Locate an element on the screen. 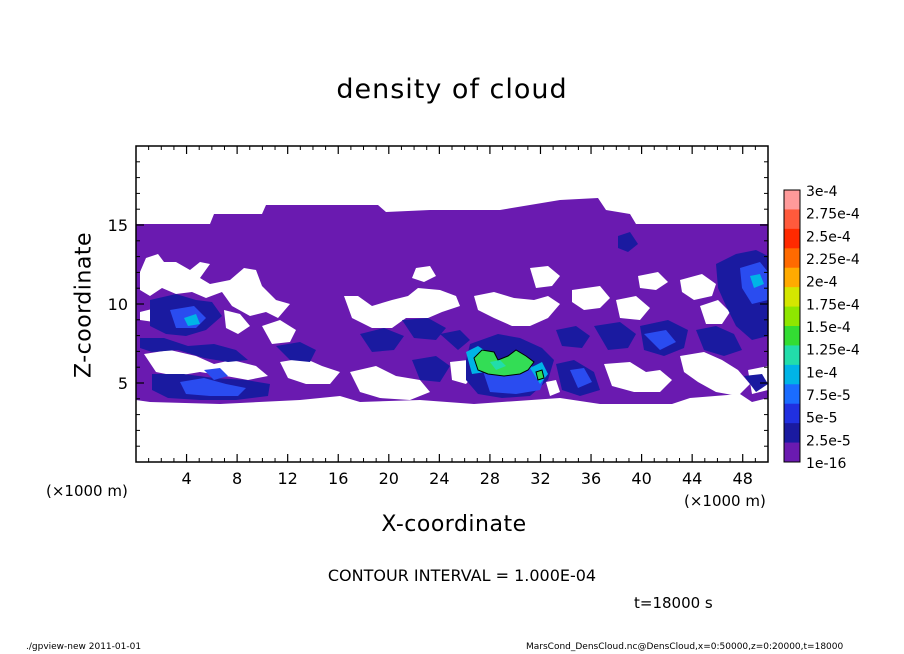 This screenshot has width=904, height=654. colorbar-label: 2.75e-4 is located at coordinates (833, 215).